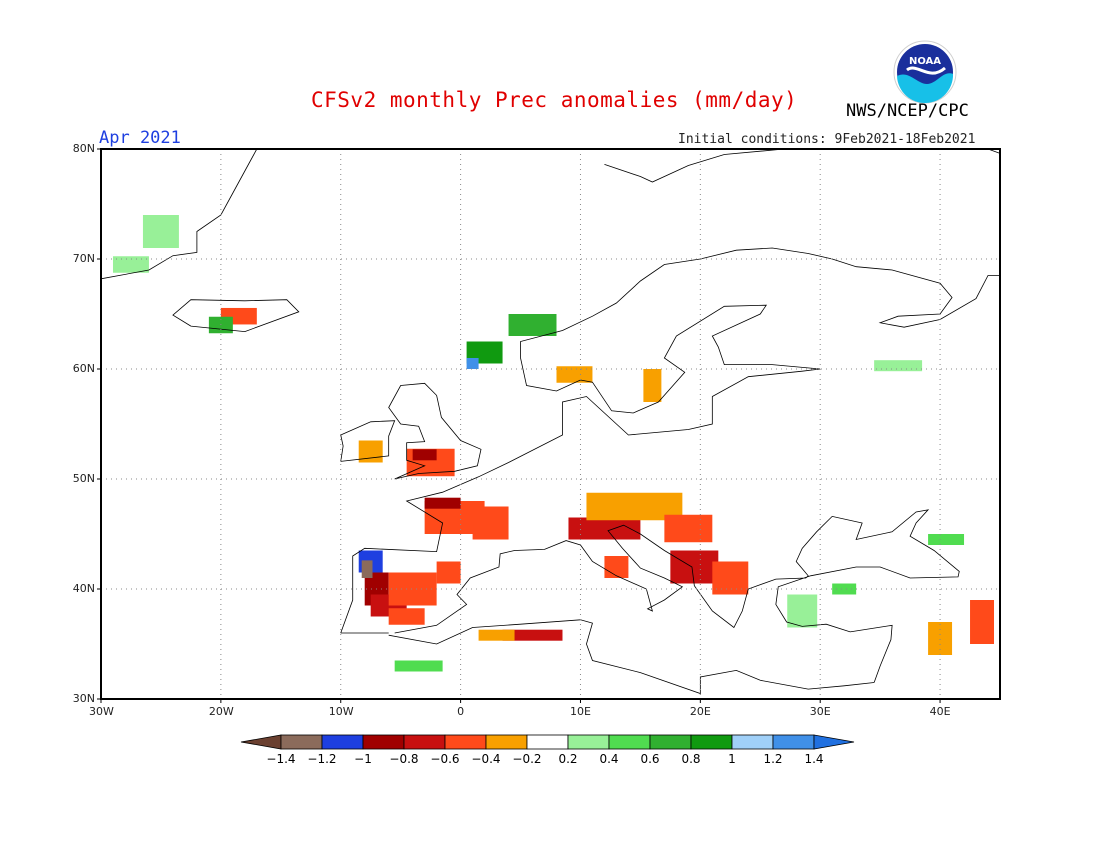 This screenshot has height=850, width=1100. What do you see at coordinates (925, 61) in the screenshot?
I see `logo-text: NOAA` at bounding box center [925, 61].